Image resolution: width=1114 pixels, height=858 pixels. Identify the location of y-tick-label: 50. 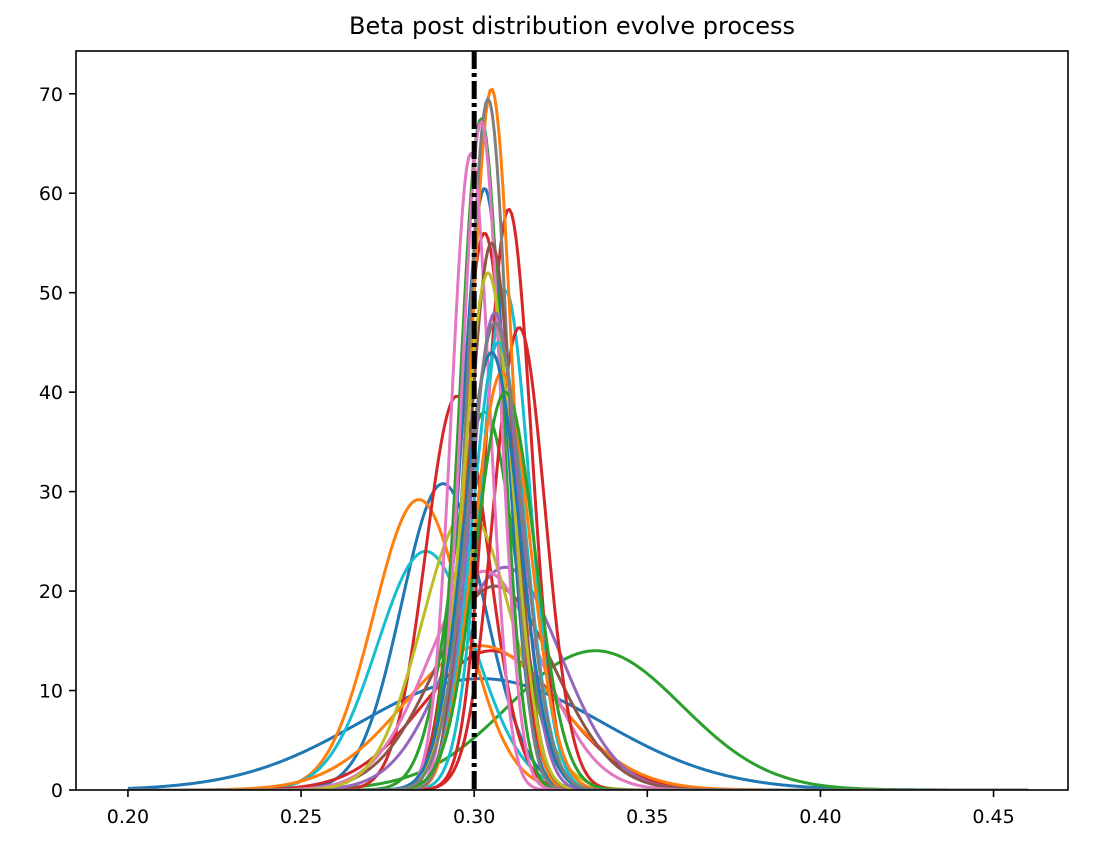
(51, 294).